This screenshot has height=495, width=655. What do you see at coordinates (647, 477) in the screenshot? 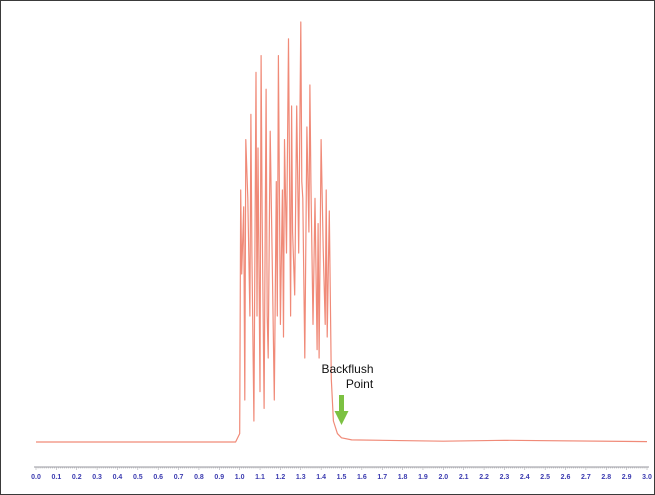
I see `x-tick-label: 3.0` at bounding box center [647, 477].